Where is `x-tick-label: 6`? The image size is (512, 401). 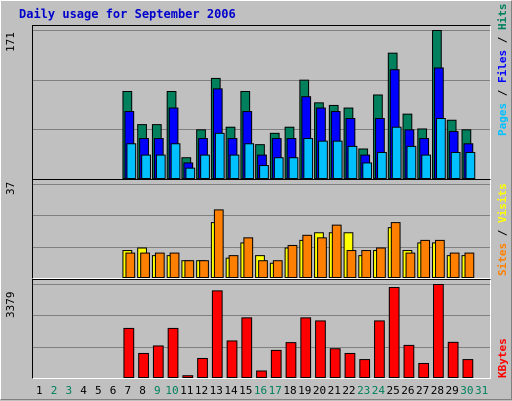
x-tick-label: 6 is located at coordinates (113, 390).